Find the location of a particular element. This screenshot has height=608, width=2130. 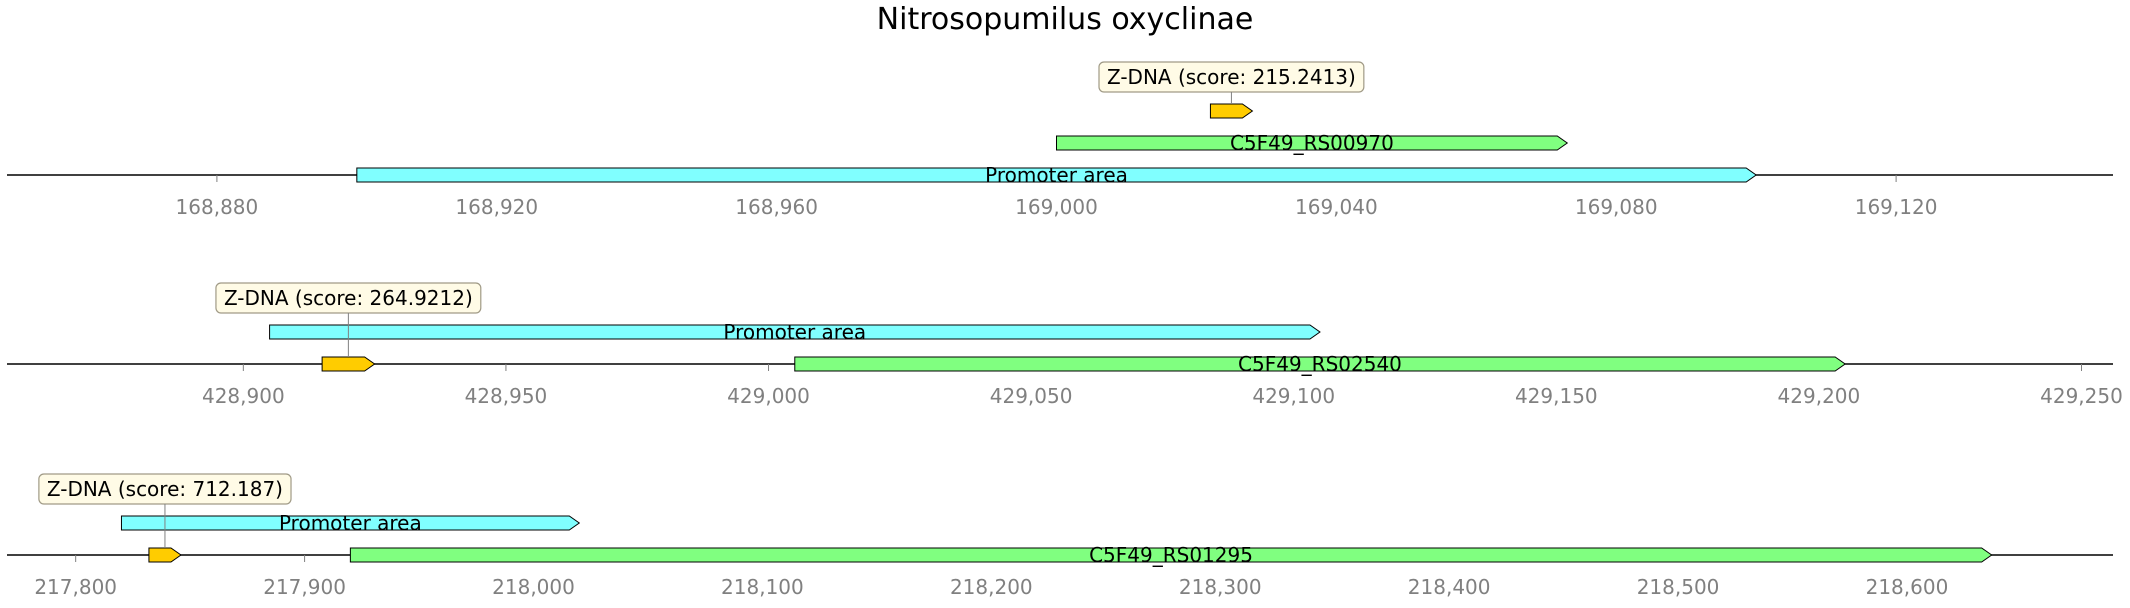

tick-label: 429,200 is located at coordinates (1819, 396).